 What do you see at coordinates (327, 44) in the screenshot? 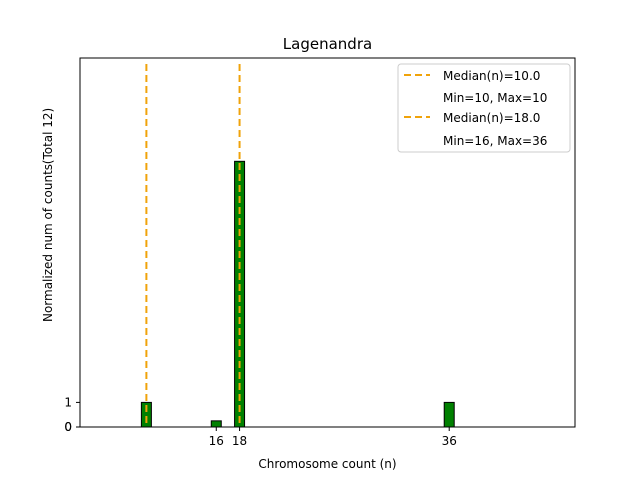
I see `chart-title: Lagenandra` at bounding box center [327, 44].